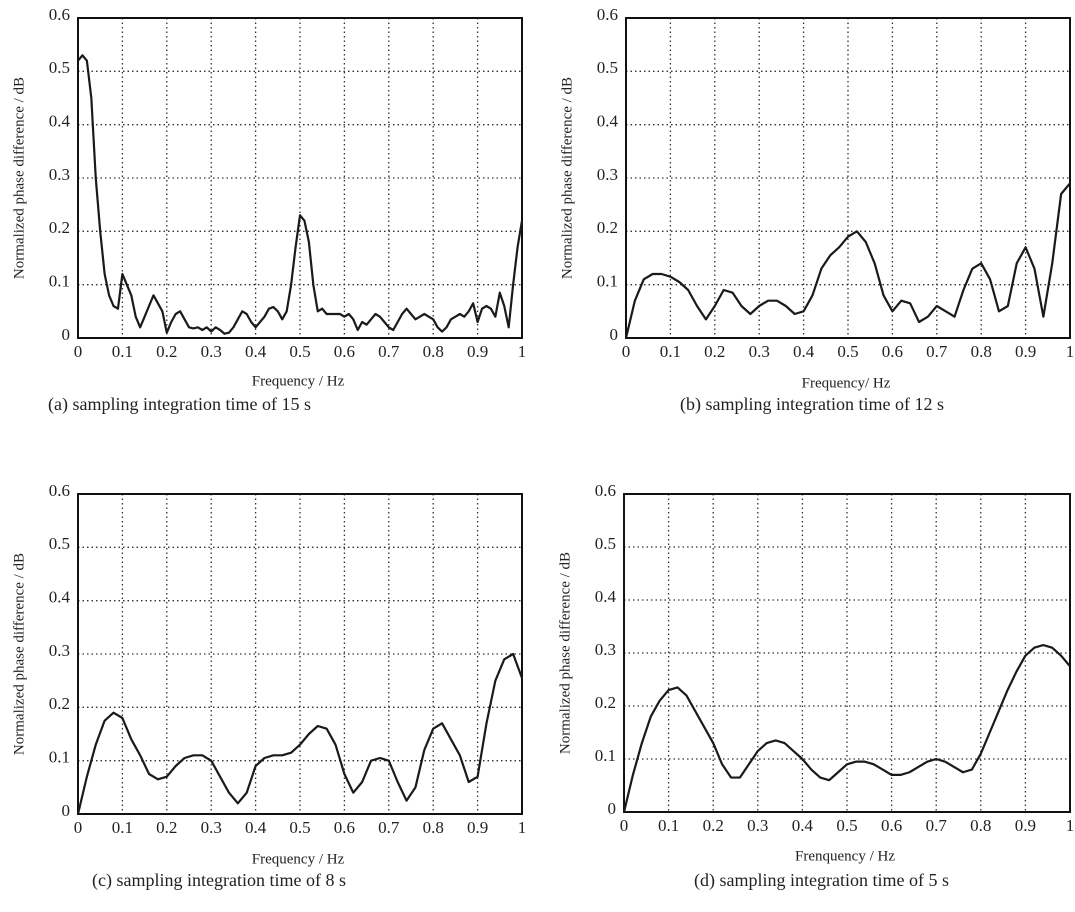  Describe the element at coordinates (812, 404) in the screenshot. I see `caption: (b) sampling integration time of 12 s` at that location.